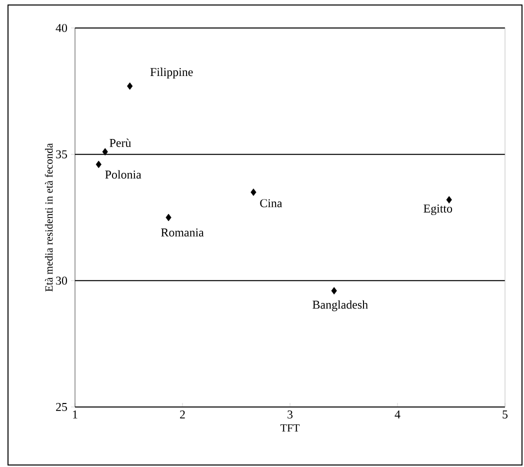 The width and height of the screenshot is (524, 467). Describe the element at coordinates (171, 73) in the screenshot. I see `annotation: Filippine` at that location.